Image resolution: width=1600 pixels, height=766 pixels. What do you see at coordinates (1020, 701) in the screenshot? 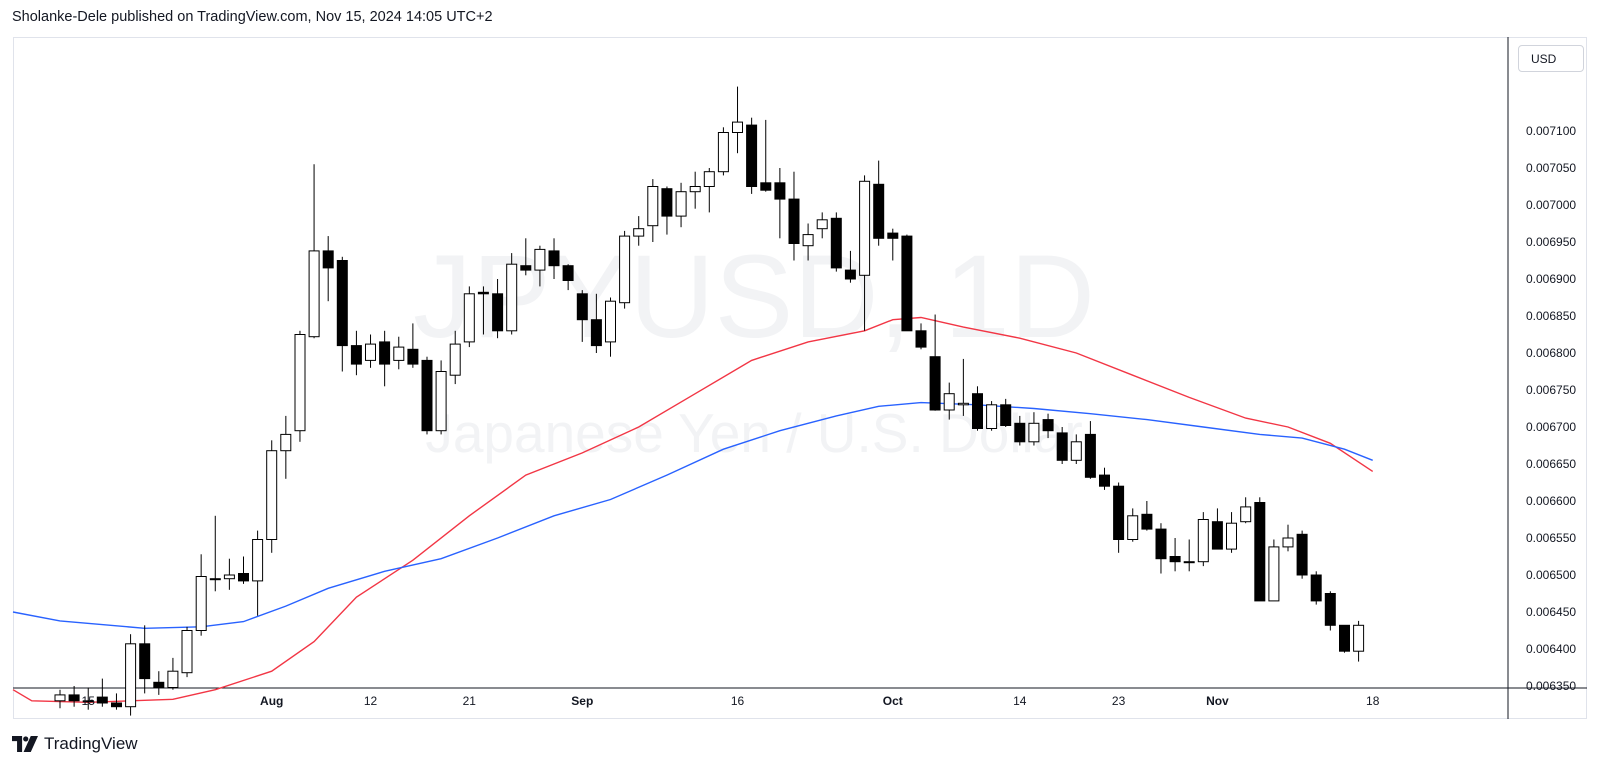
I see `time-tick-label: 14` at bounding box center [1020, 701].